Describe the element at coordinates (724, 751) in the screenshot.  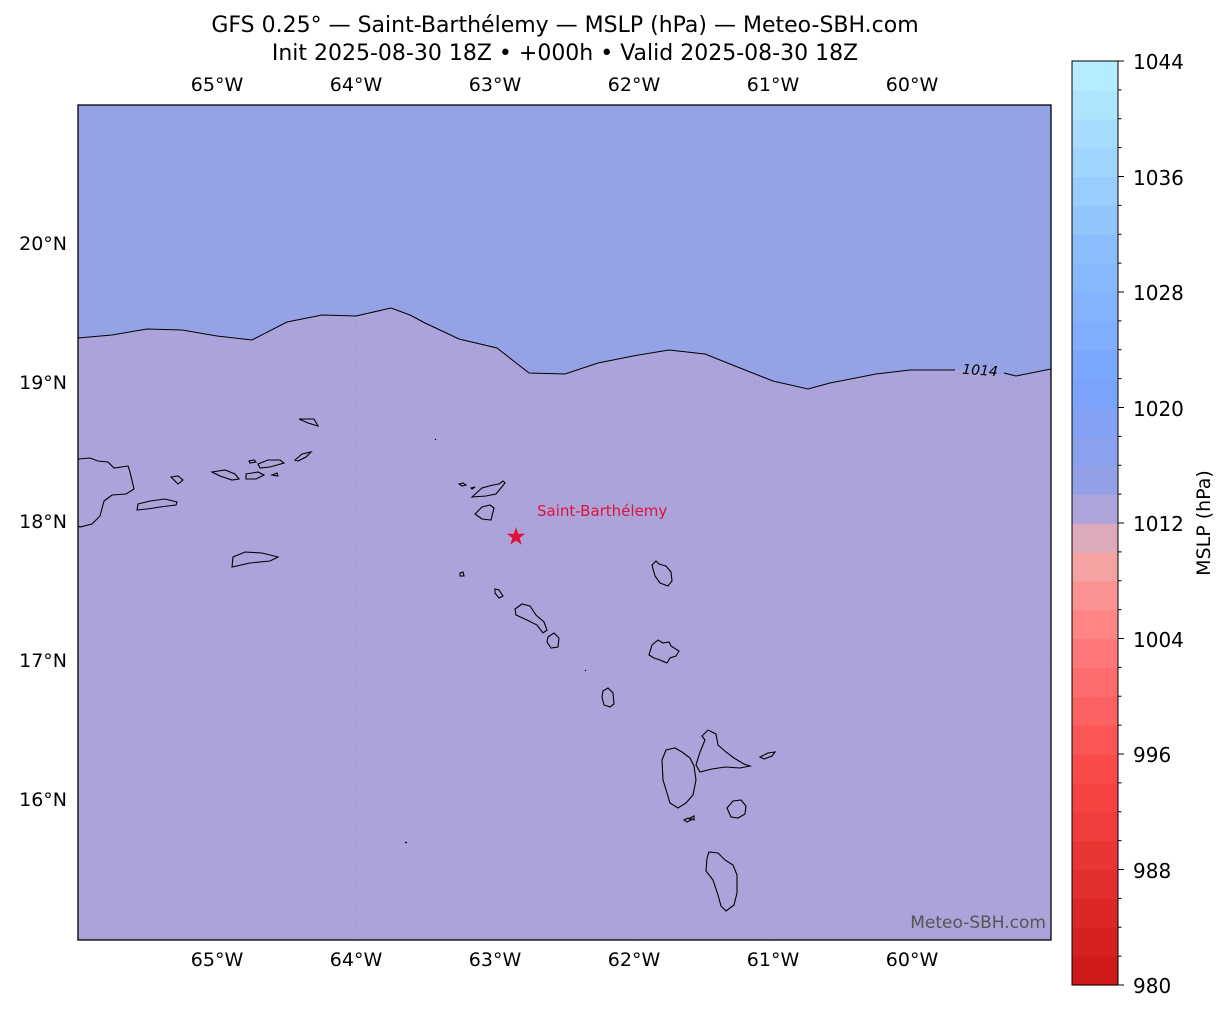
I see `island-guadeloupe-grande-terre` at that location.